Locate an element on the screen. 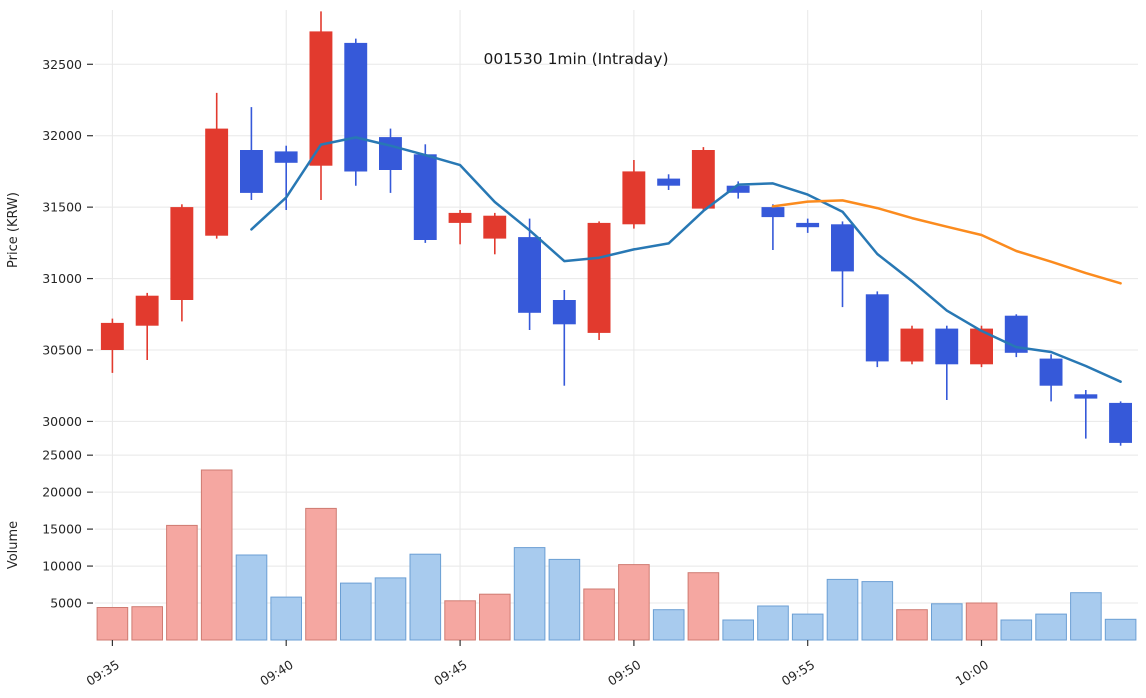 The height and width of the screenshot is (698, 1146). price-tick-label: 31000 is located at coordinates (62, 278).